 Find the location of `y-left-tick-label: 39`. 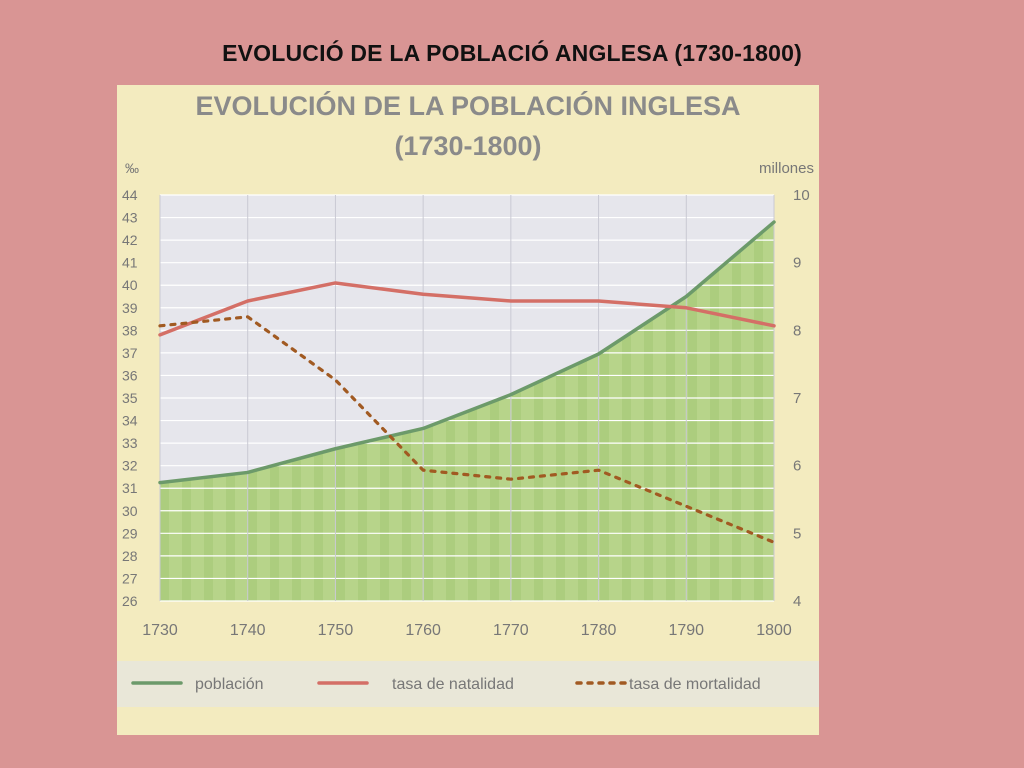

y-left-tick-label: 39 is located at coordinates (130, 308).